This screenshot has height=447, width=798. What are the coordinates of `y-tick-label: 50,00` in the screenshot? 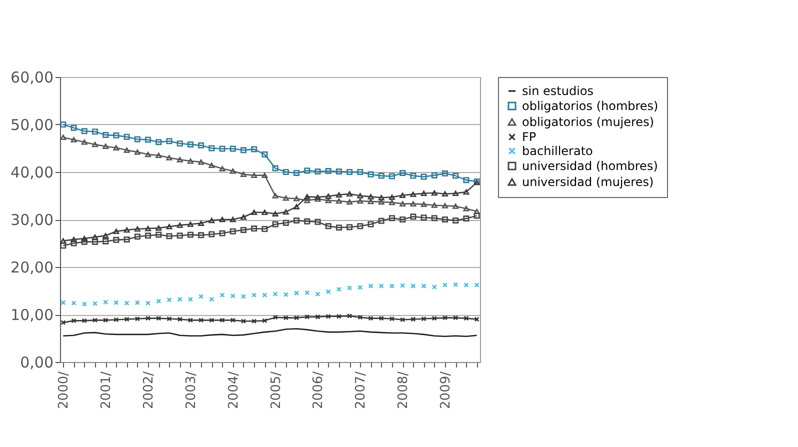 It's located at (32, 125).